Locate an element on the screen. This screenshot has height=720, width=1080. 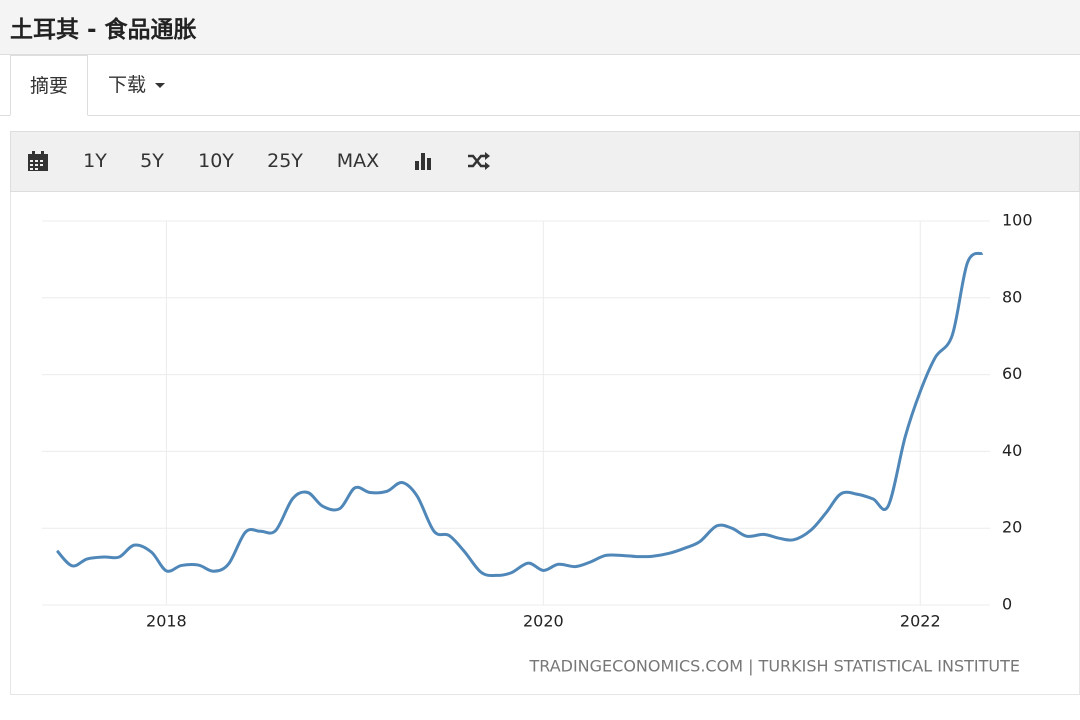
x-tick-label: 2018 is located at coordinates (166, 621).